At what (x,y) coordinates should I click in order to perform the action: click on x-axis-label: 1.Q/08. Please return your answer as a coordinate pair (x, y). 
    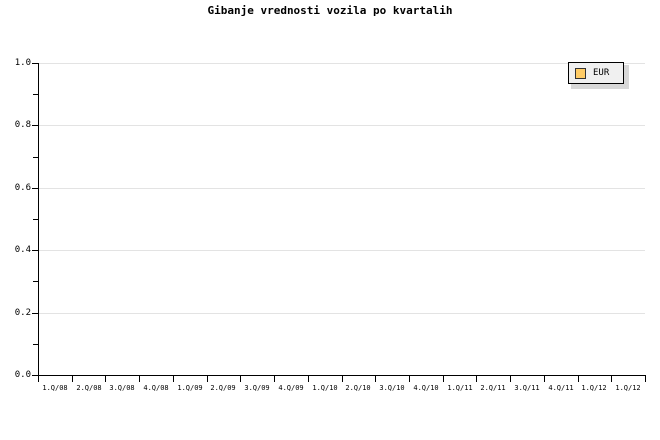
    Looking at the image, I should click on (55, 388).